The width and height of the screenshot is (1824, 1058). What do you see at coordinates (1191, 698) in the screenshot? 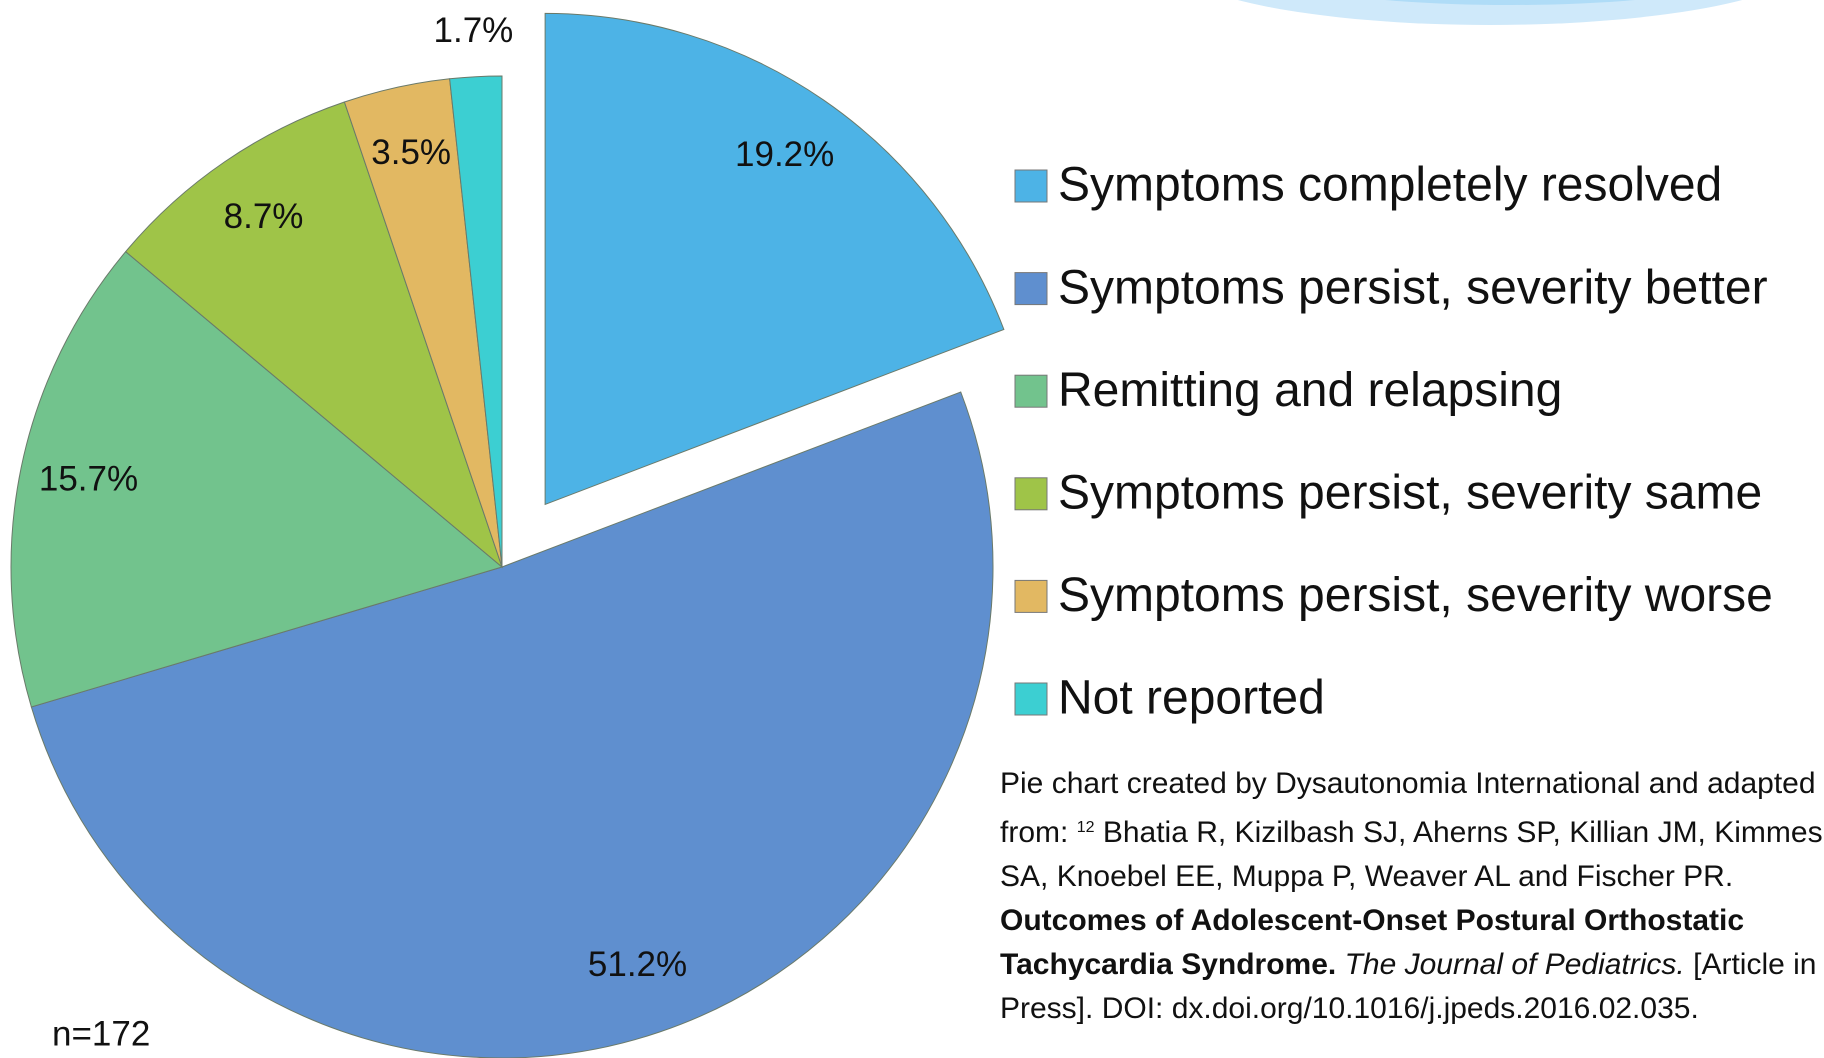
I see `legend-label: Not reported` at bounding box center [1191, 698].